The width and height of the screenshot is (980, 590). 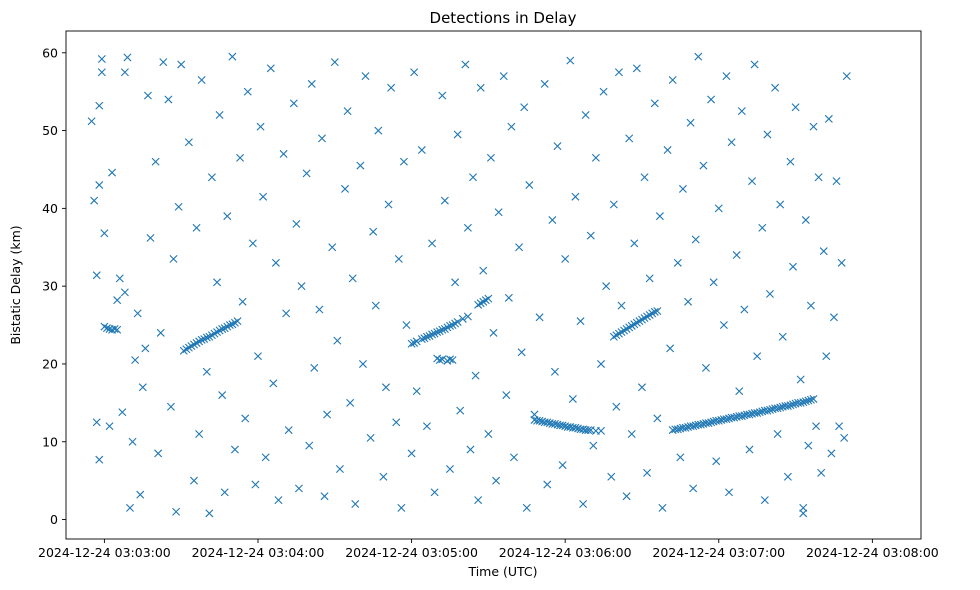 I want to click on x-tick-label: 2024-12-24 03:04:00, so click(x=258, y=552).